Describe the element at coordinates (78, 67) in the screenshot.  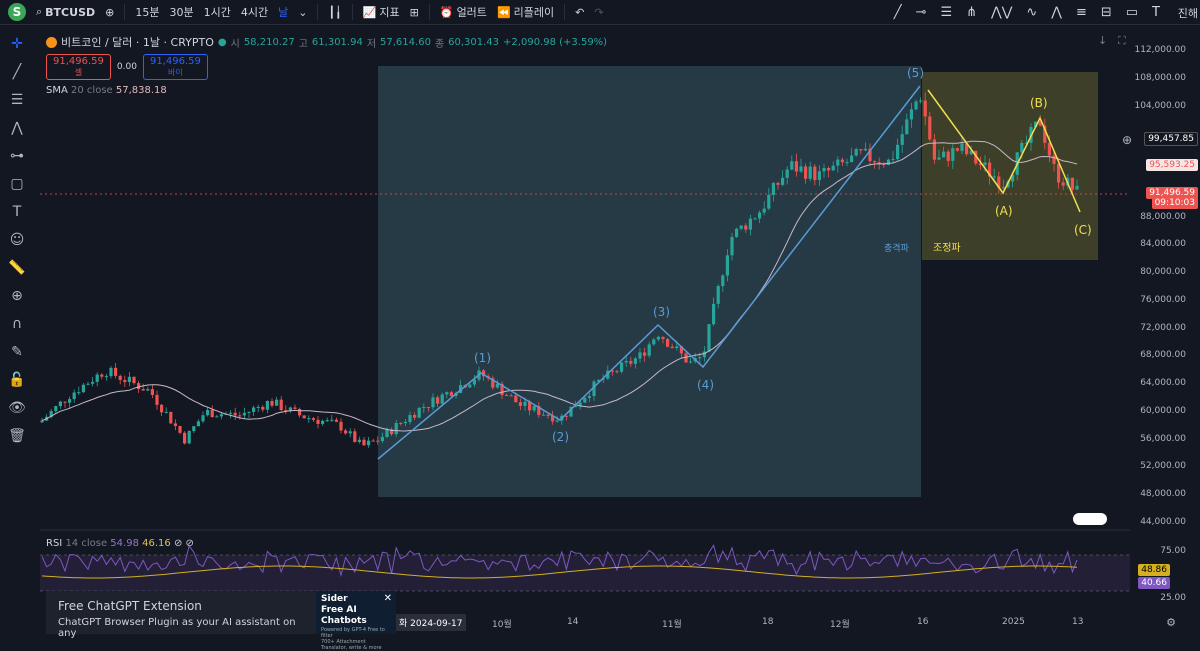
I see `sell-button: 91,496.59 셀` at that location.